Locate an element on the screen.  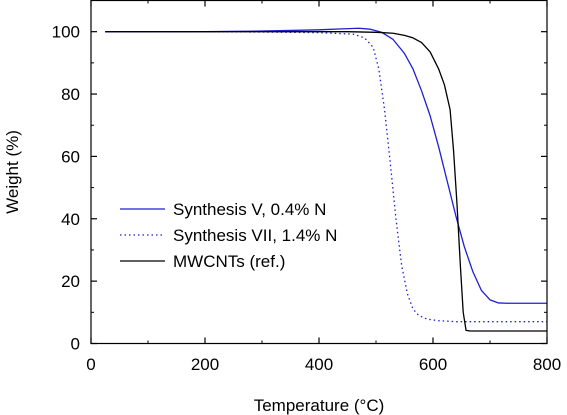
x-tick-label: 400 is located at coordinates (319, 364).